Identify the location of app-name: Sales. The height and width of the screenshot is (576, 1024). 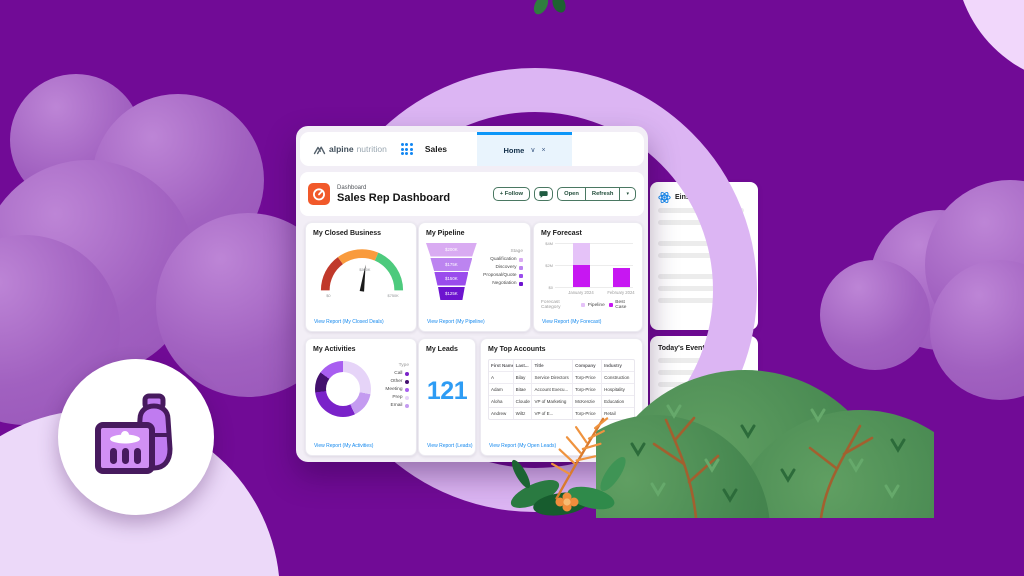
(436, 149).